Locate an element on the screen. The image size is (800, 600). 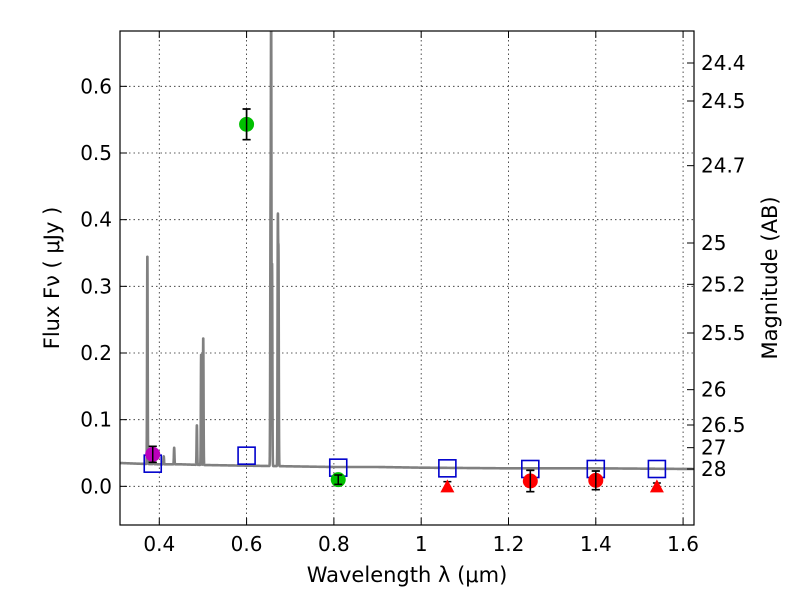
right-axis-tick-label: 28 is located at coordinates (713, 469).